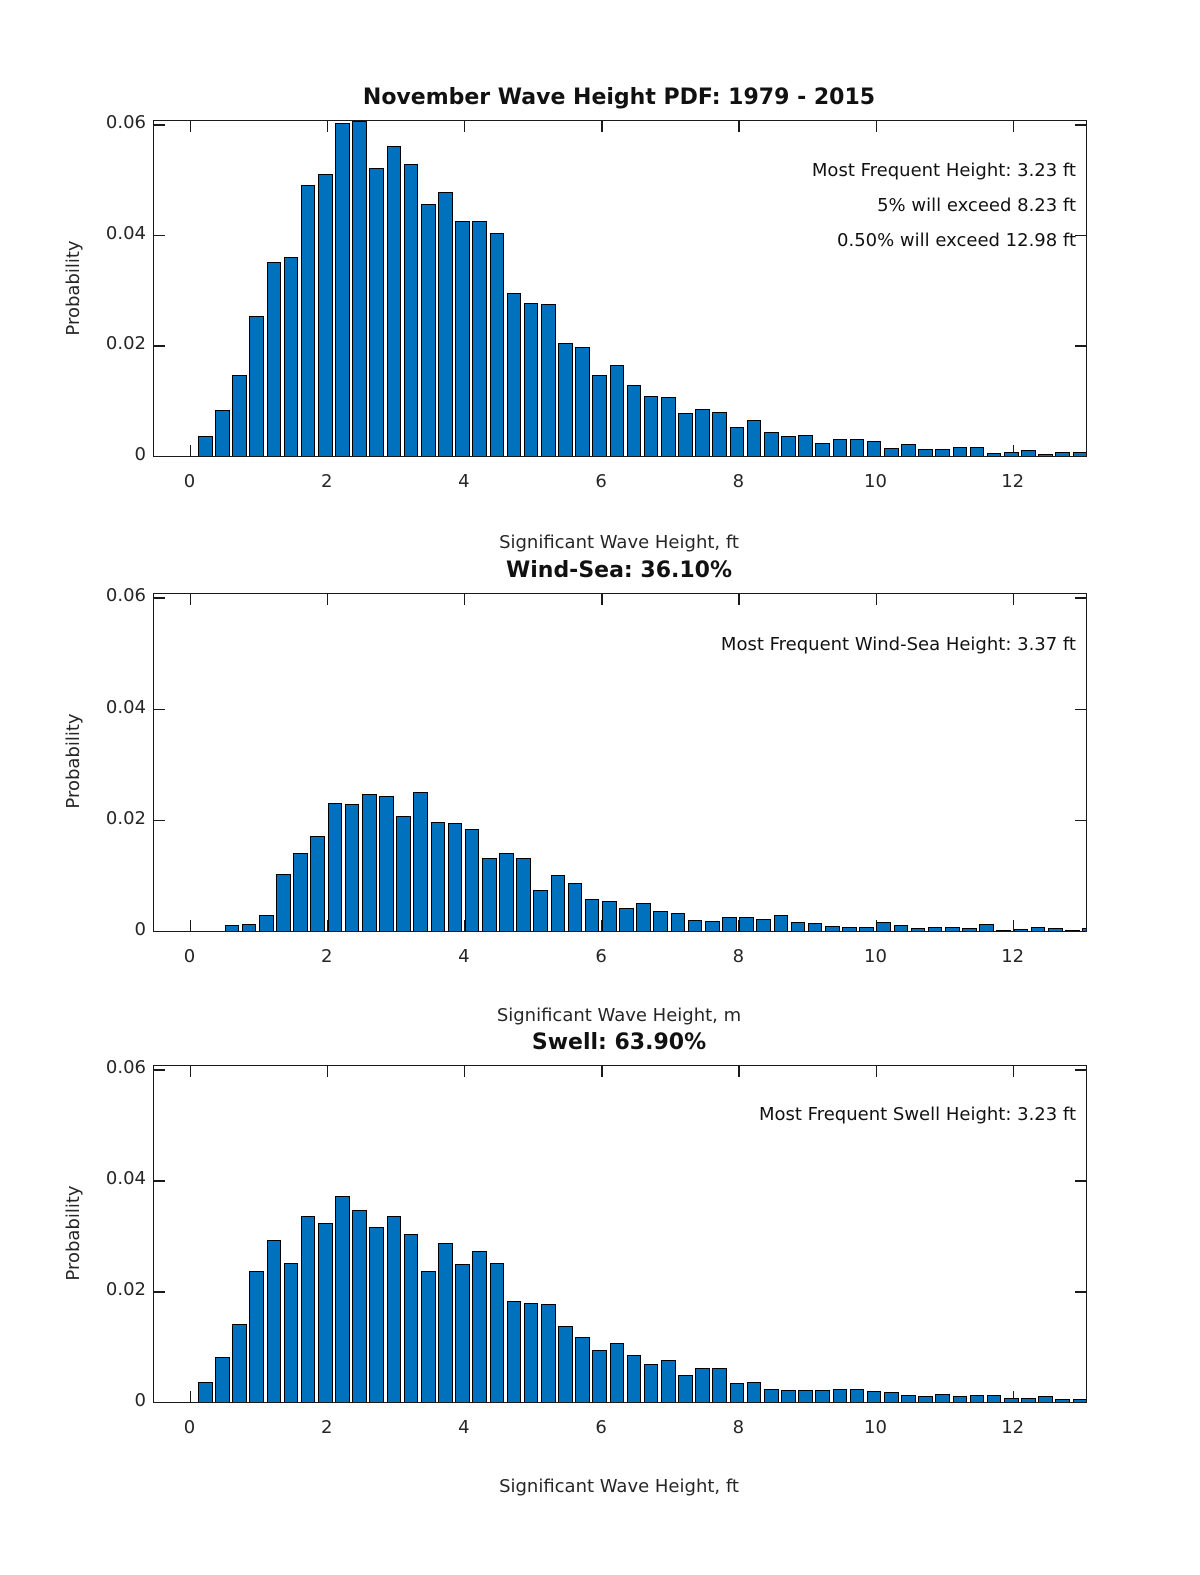 This screenshot has height=1575, width=1200. I want to click on y-tick-label: 0.06, so click(125, 123).